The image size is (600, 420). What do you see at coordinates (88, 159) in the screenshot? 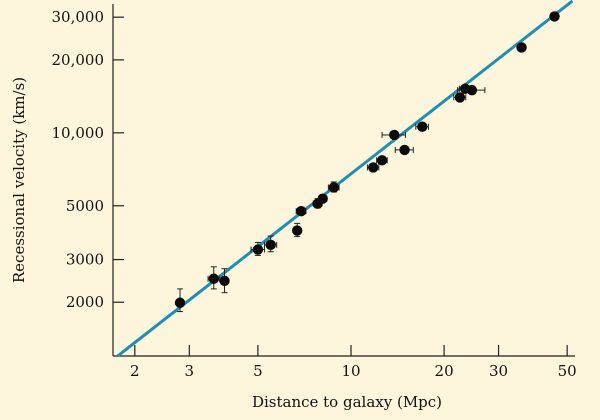
I see `y-ticks: 2000 3000 5000 10,000 20,000 30,000` at bounding box center [88, 159].